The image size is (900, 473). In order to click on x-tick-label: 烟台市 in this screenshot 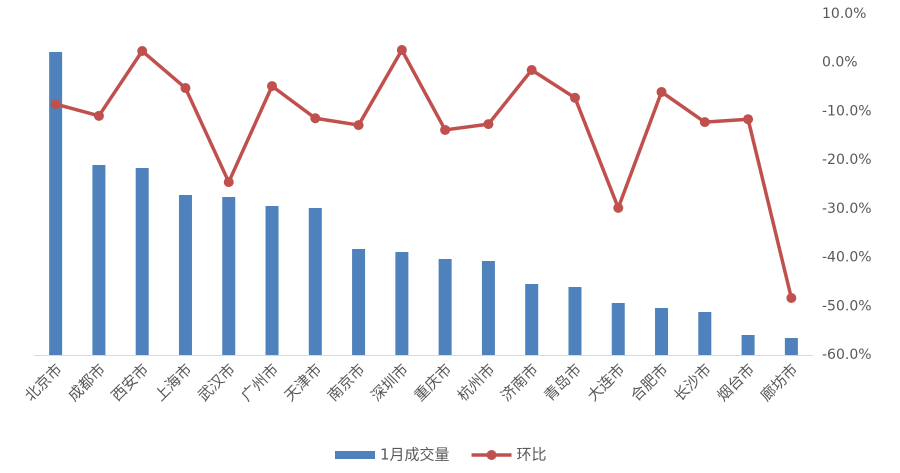, I will do `click(736, 382)`.